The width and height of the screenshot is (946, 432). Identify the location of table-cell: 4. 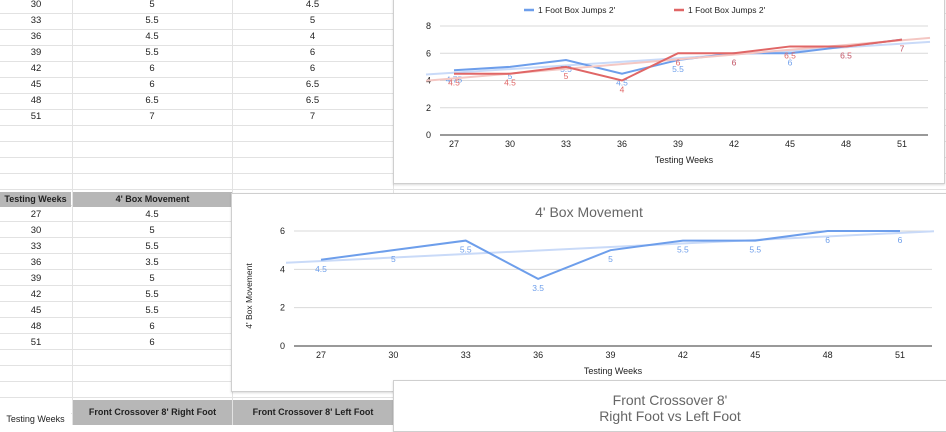
(312, 36).